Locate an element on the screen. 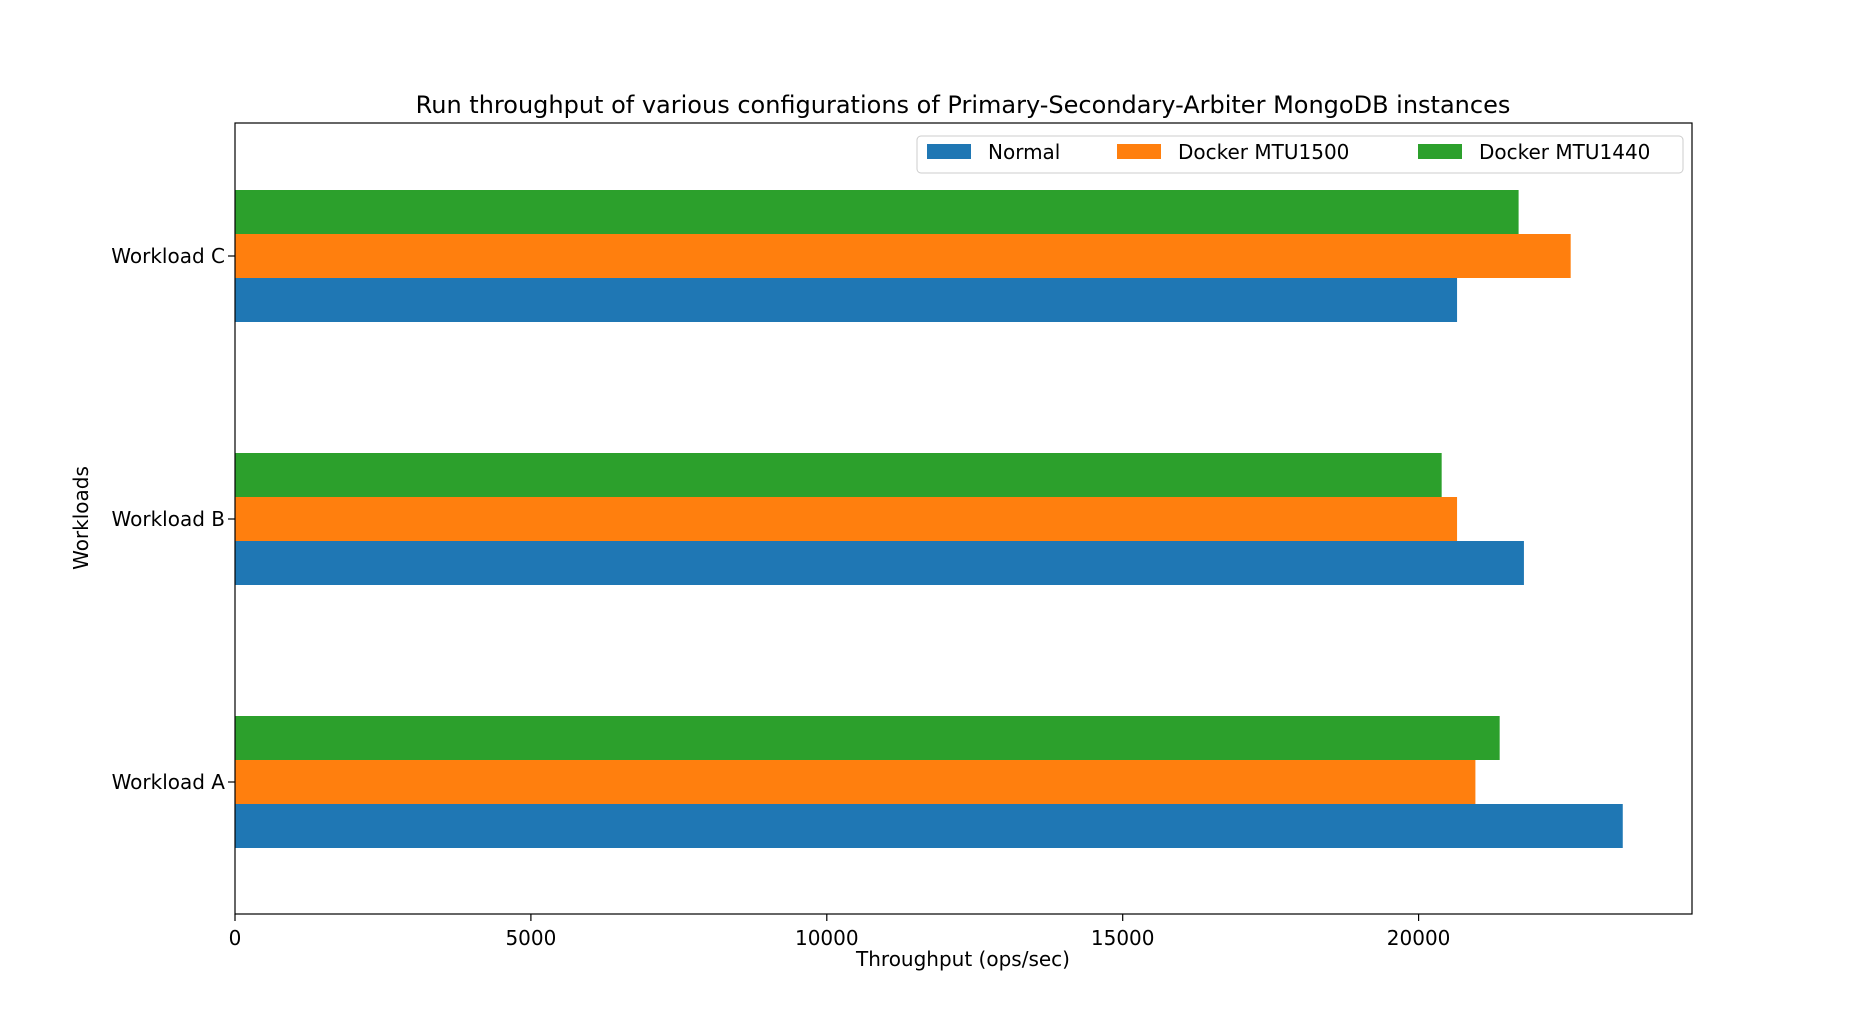 Image resolution: width=1857 pixels, height=1019 pixels. bar-workload-c-docker-mtu1440 is located at coordinates (877, 212).